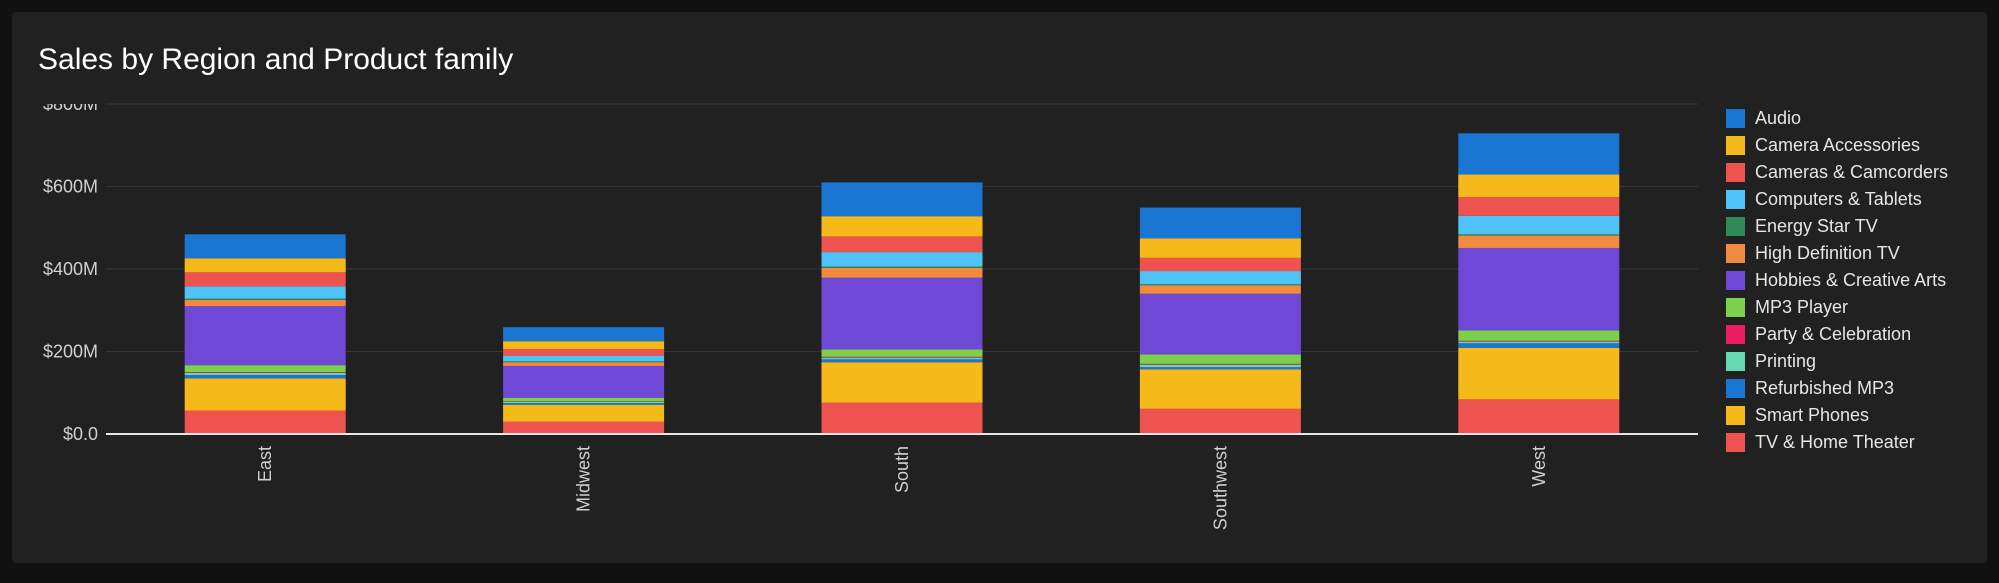 The width and height of the screenshot is (1999, 583). What do you see at coordinates (1837, 334) in the screenshot?
I see `legend-item: Party & Celebration` at bounding box center [1837, 334].